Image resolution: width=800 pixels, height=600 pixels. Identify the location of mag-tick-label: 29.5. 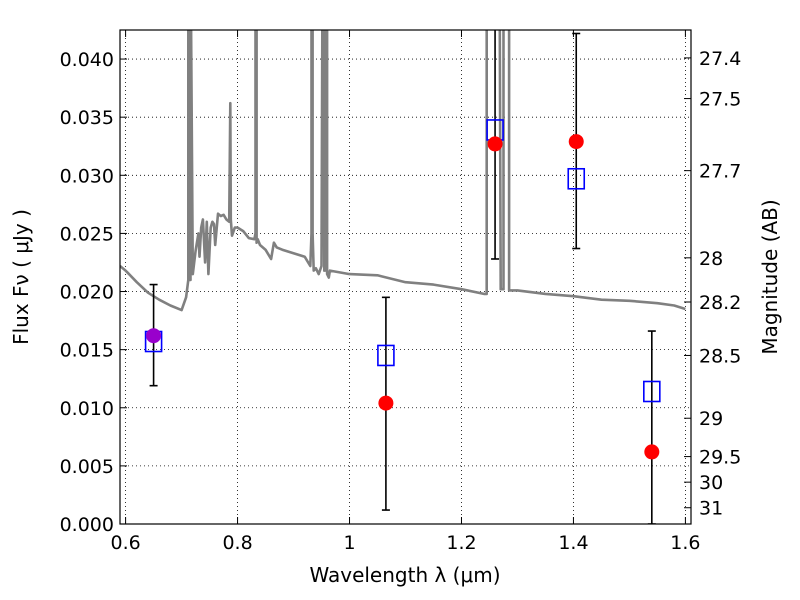
(720, 458).